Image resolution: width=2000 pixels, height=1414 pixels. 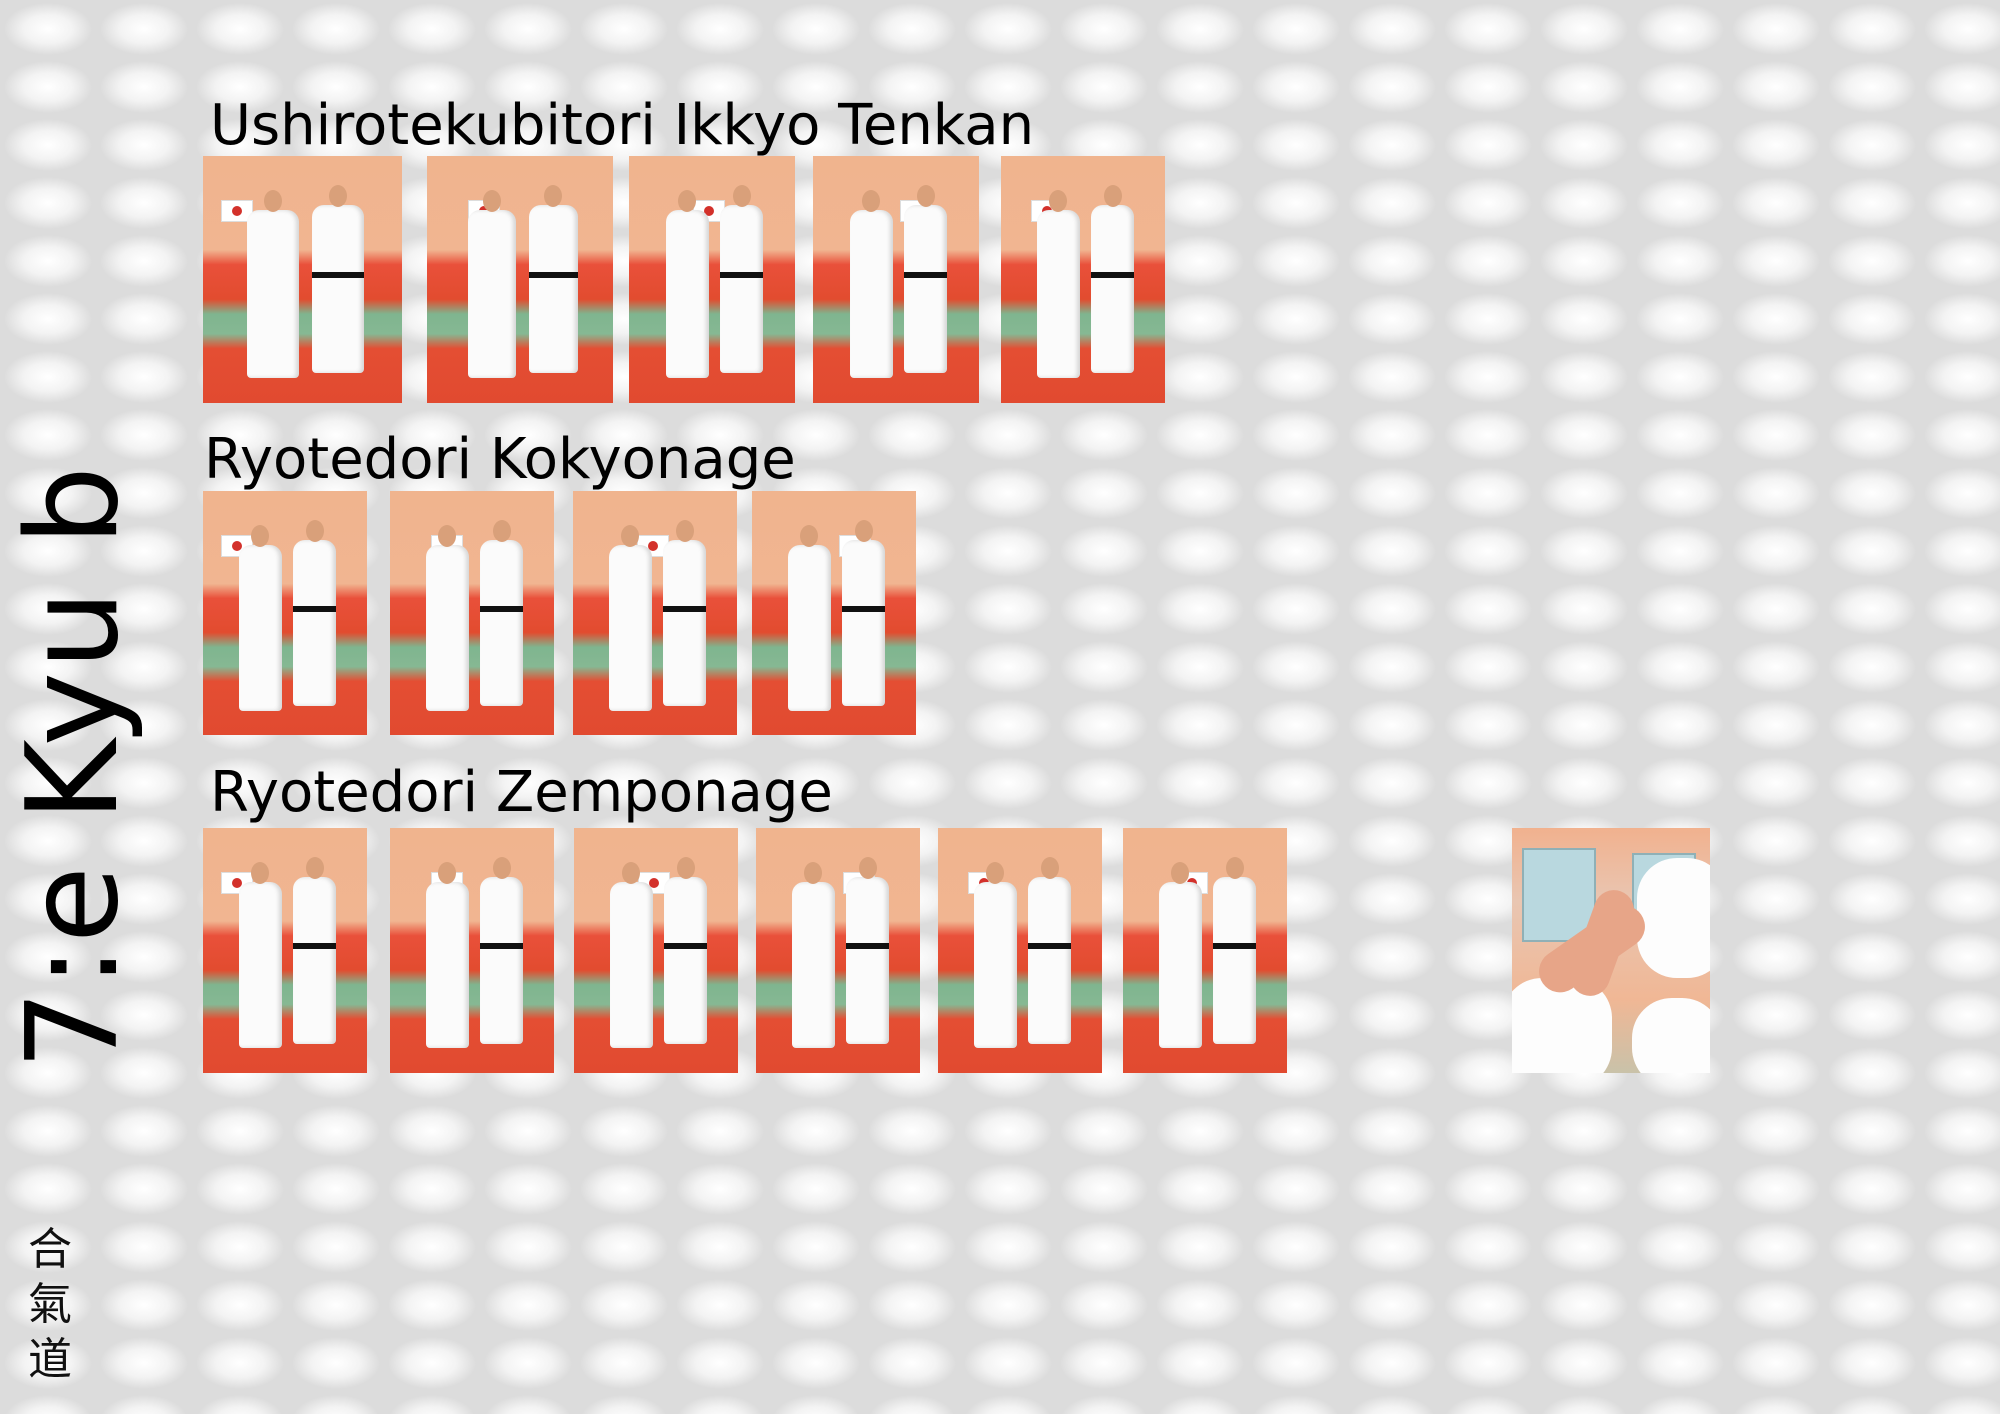 I want to click on kokyonage-step-1-photo, so click(x=285, y=613).